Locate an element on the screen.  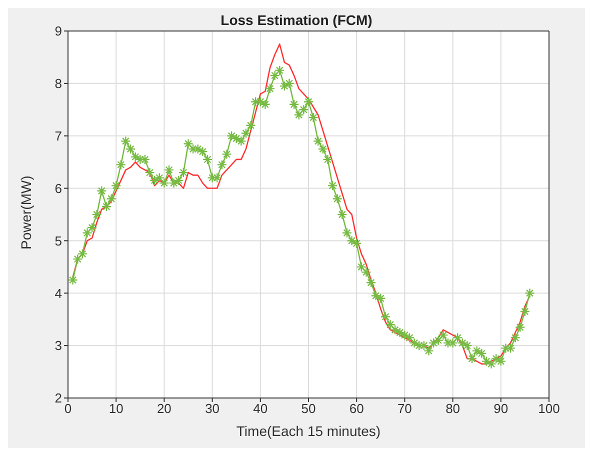
y-tick-label: 8 is located at coordinates (58, 84).